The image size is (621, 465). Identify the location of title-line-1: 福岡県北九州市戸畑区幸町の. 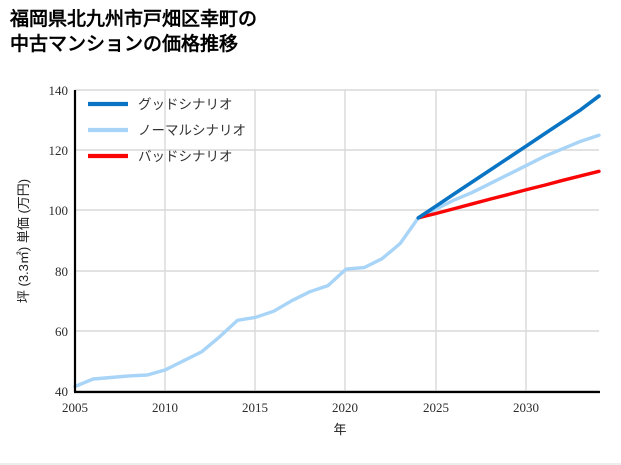
(134, 19).